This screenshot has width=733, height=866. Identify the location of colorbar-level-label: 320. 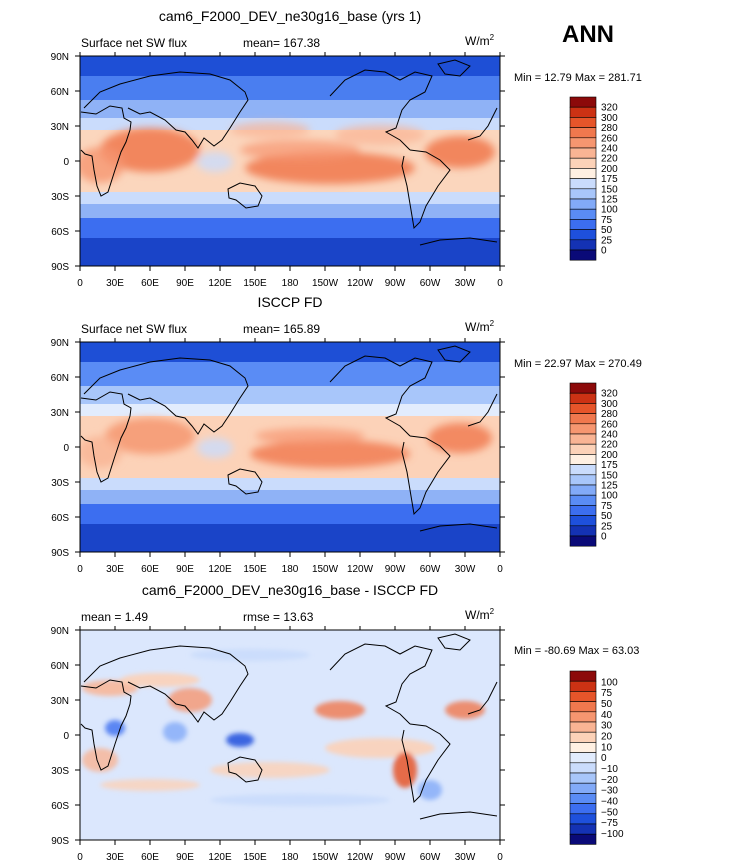
(609, 394).